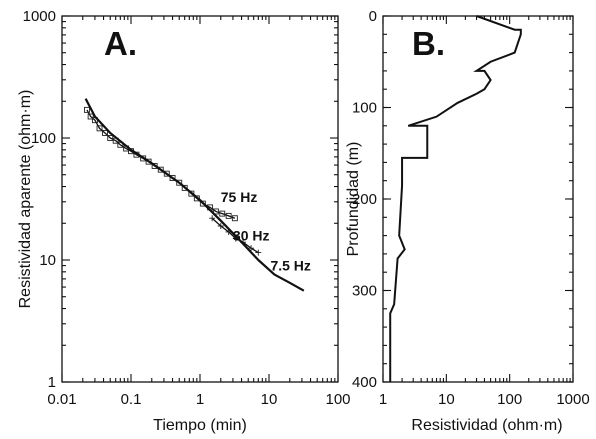 The width and height of the screenshot is (596, 439). I want to click on panel-a-x-tick-label: 10, so click(269, 399).